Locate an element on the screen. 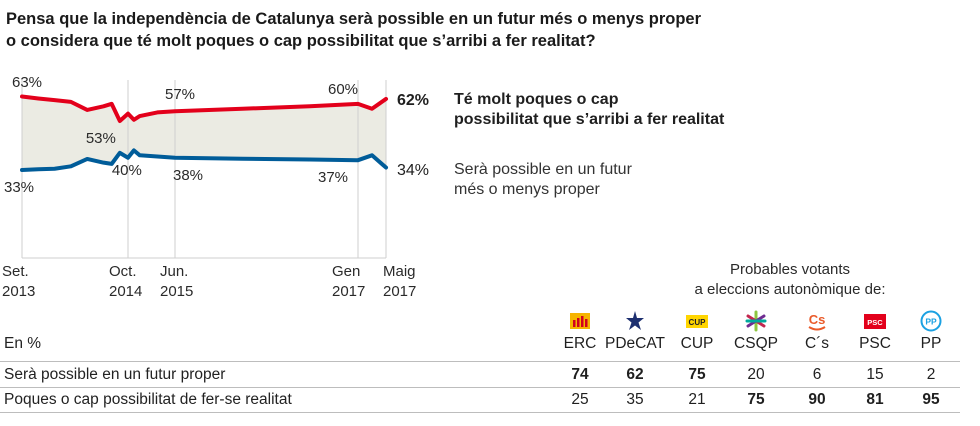 This screenshot has width=980, height=426. psc-logo-icon: PSC is located at coordinates (875, 321).